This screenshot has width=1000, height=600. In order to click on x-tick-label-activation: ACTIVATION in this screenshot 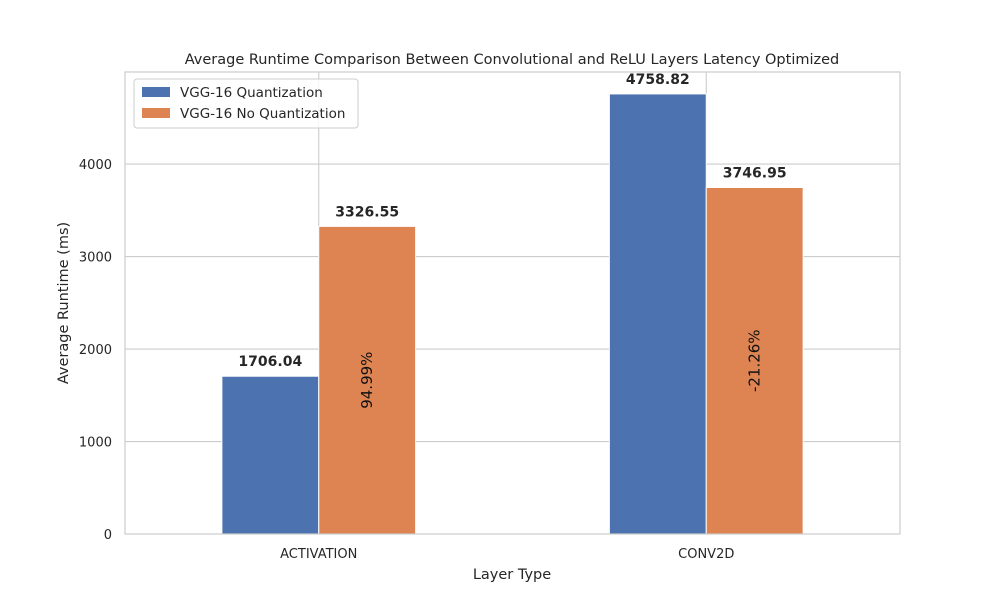, I will do `click(318, 554)`.